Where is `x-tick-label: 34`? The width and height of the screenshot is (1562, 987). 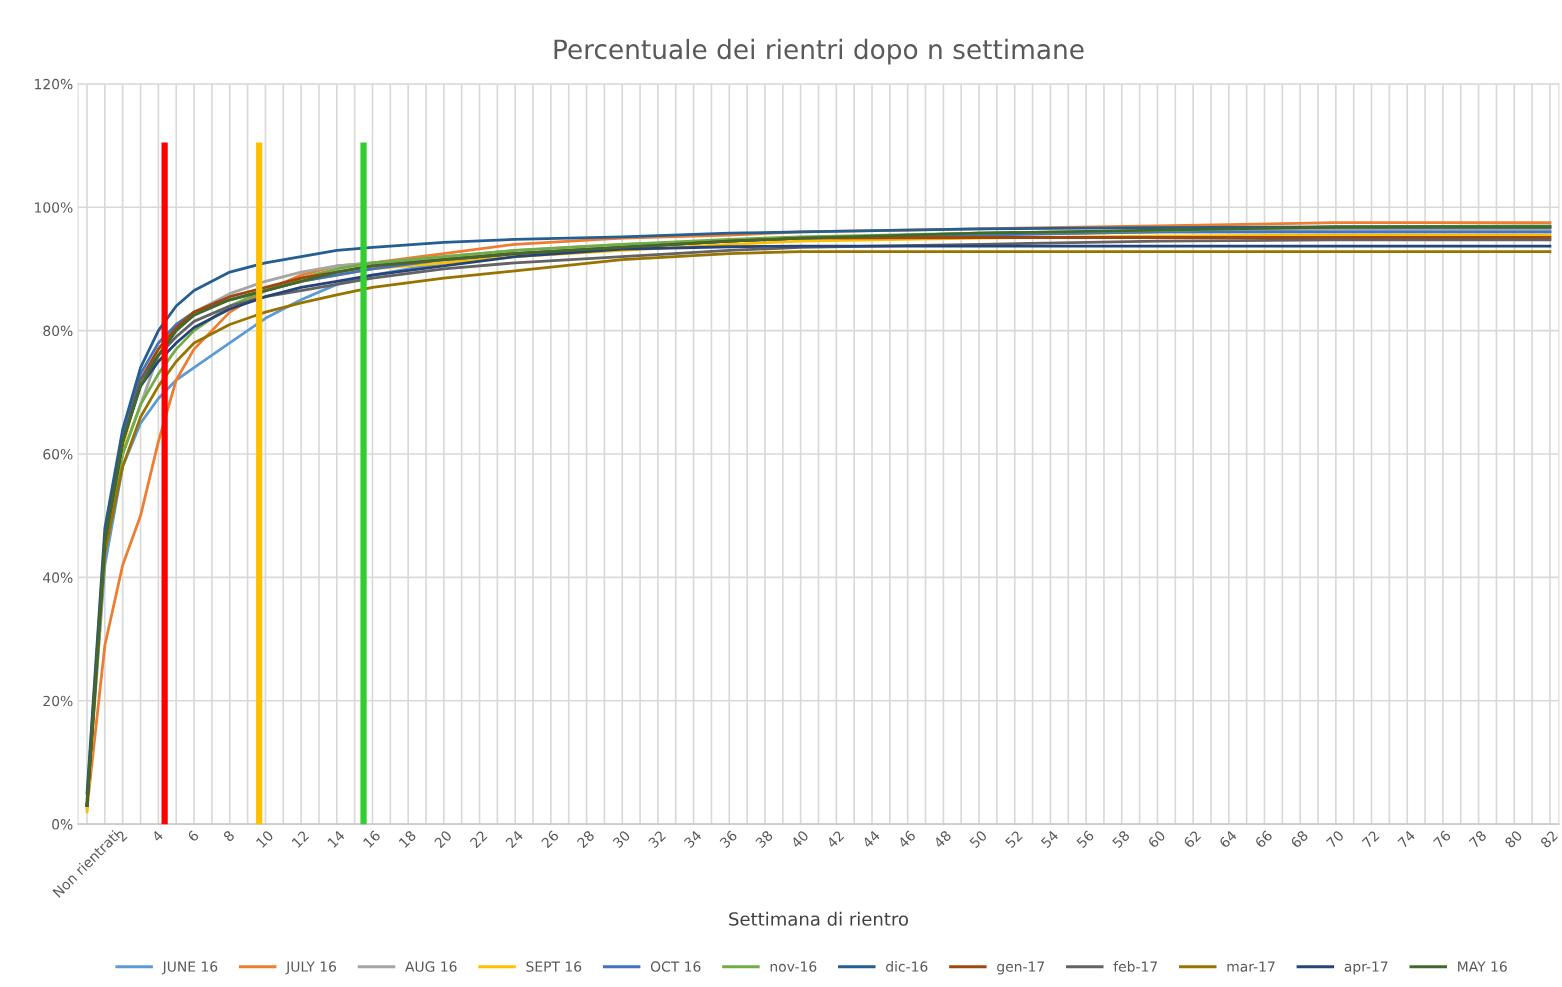 x-tick-label: 34 is located at coordinates (693, 839).